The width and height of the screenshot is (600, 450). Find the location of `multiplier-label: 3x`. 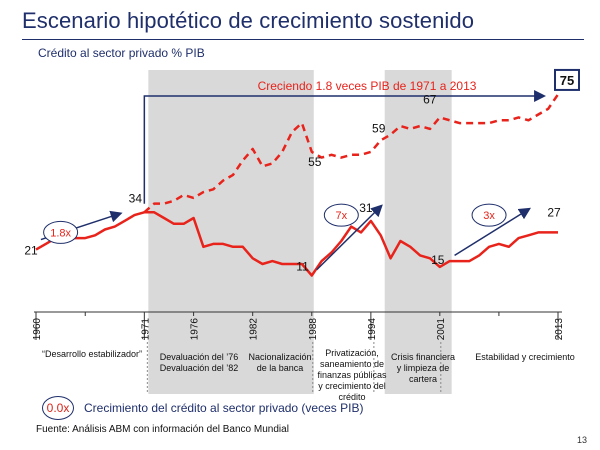

multiplier-label: 3x is located at coordinates (489, 216).